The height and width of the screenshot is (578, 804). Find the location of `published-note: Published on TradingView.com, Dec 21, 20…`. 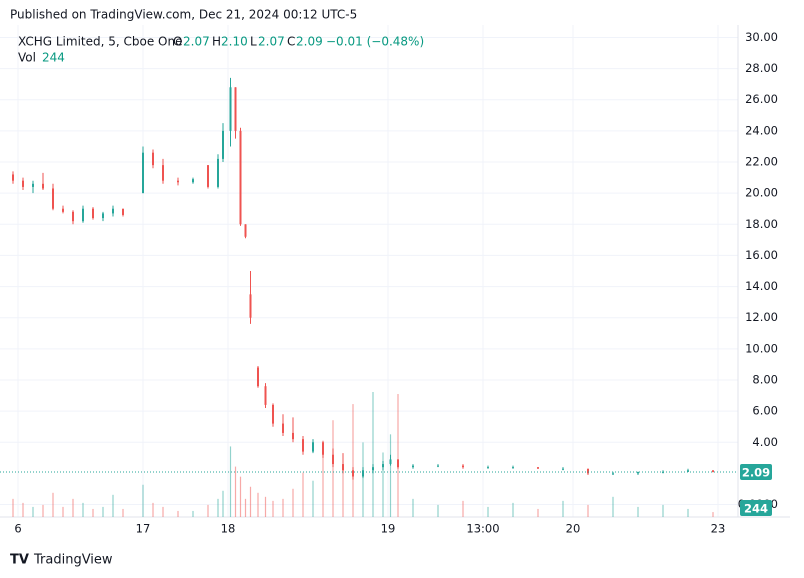

published-note: Published on TradingView.com, Dec 21, 20… is located at coordinates (183, 15).